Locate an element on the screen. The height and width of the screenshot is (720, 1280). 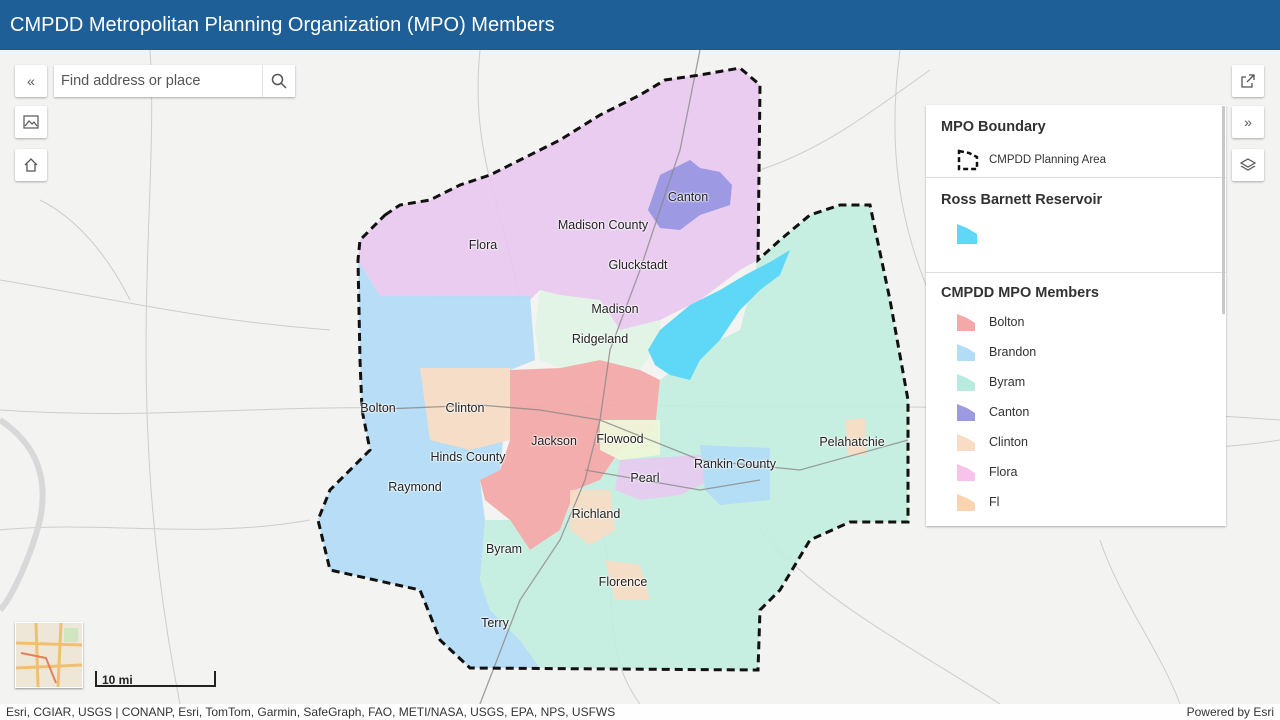
place-label: Gluckstadt is located at coordinates (638, 265).